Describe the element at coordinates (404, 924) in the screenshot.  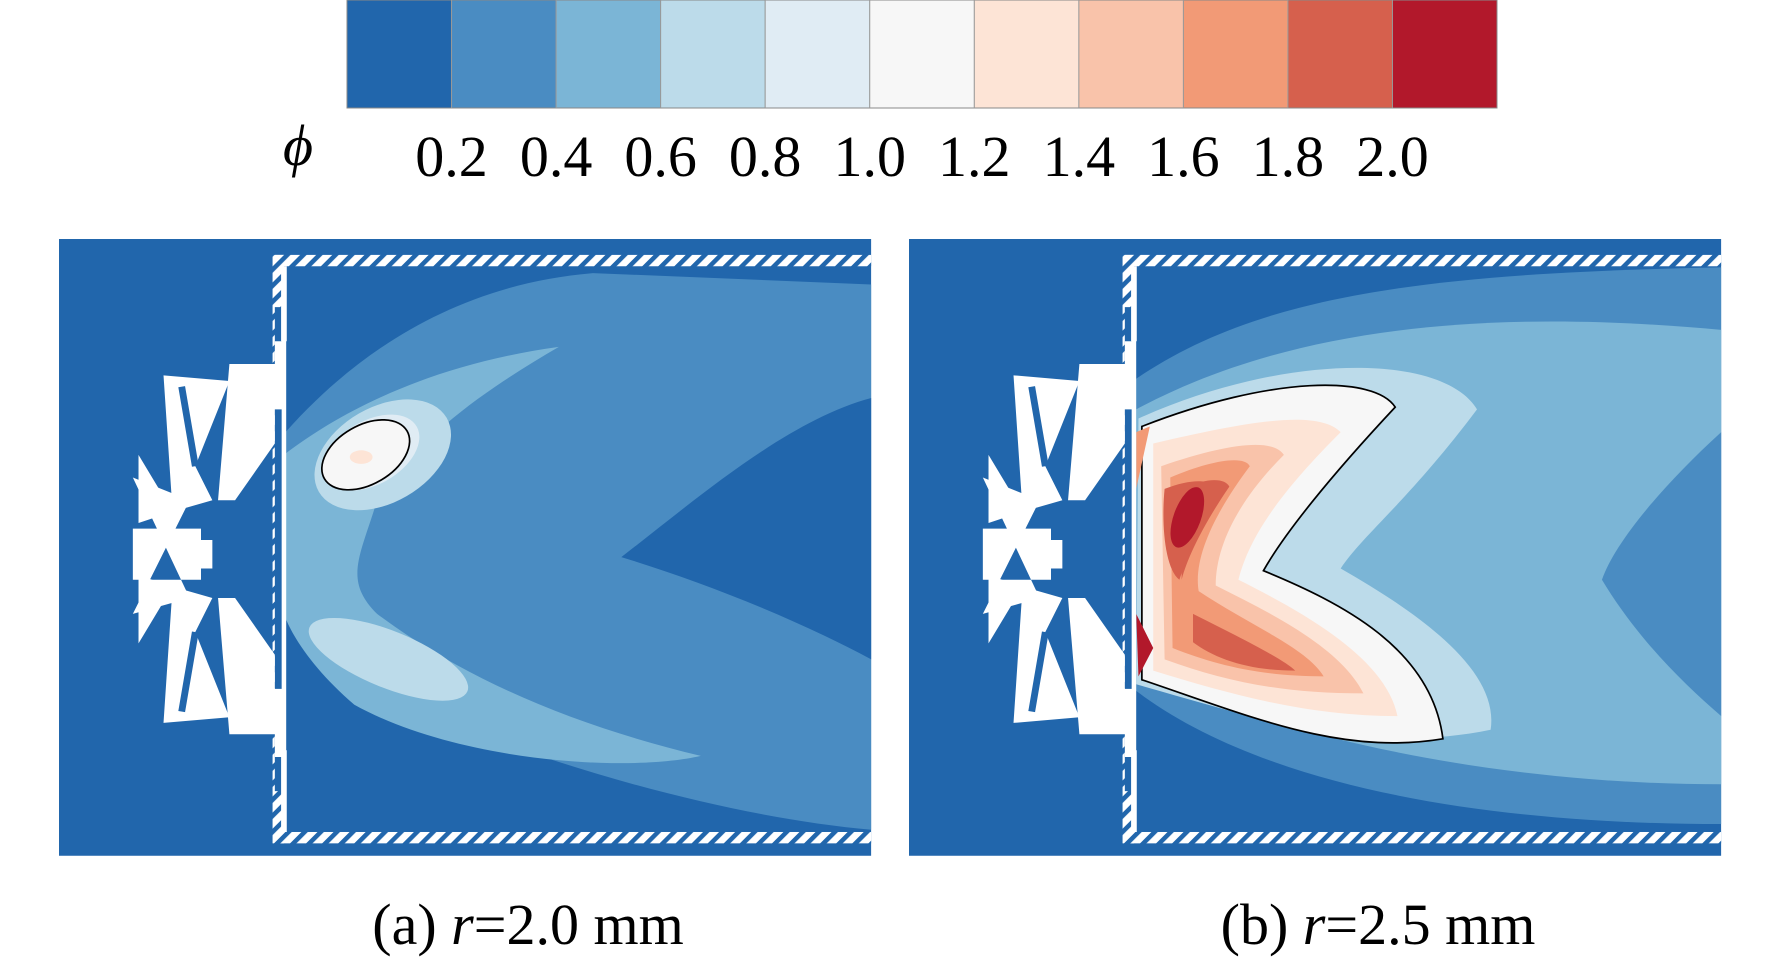
I see `caption-label: (a)` at that location.